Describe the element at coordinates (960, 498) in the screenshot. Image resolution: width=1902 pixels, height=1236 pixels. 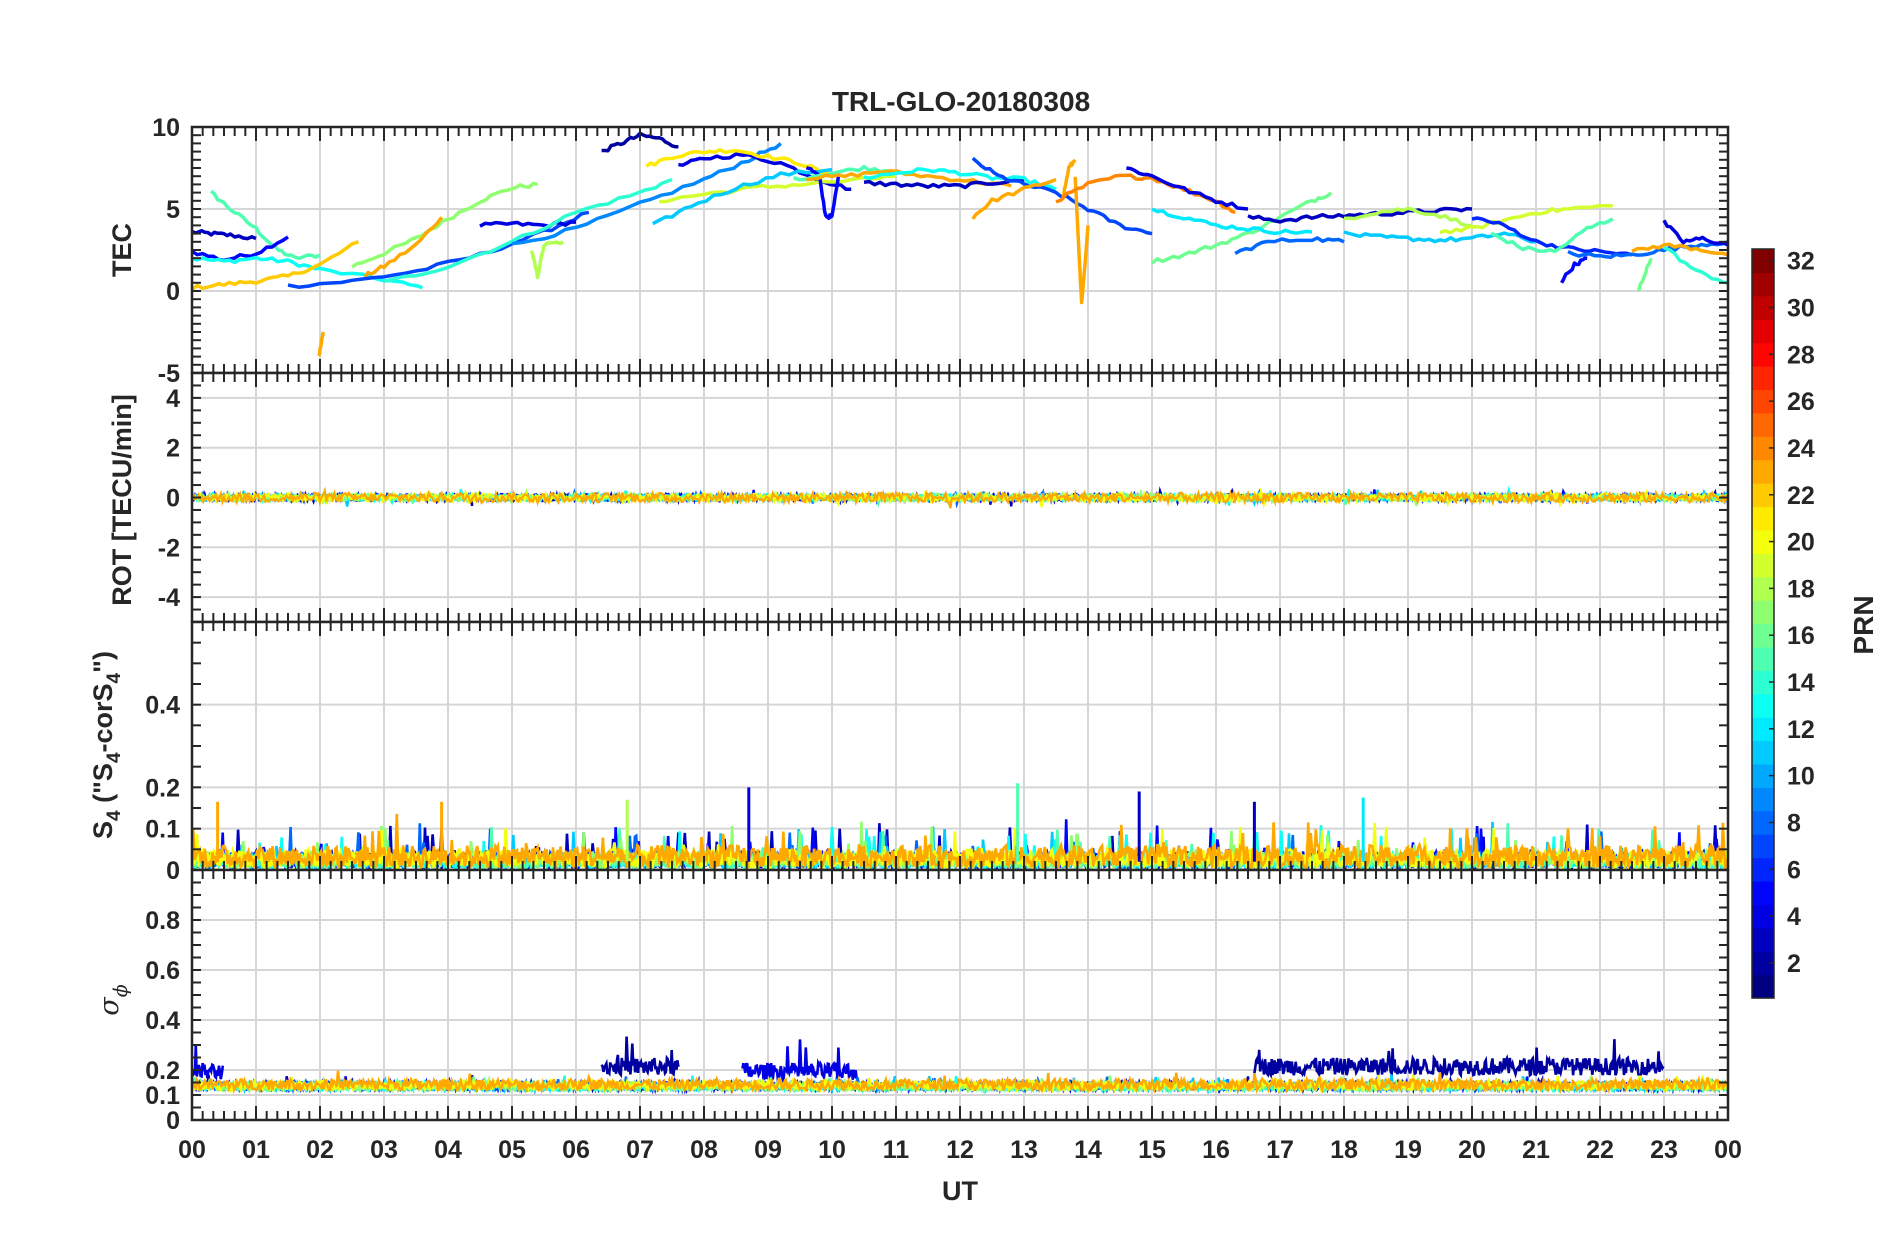
I see `rot-prn-series` at that location.